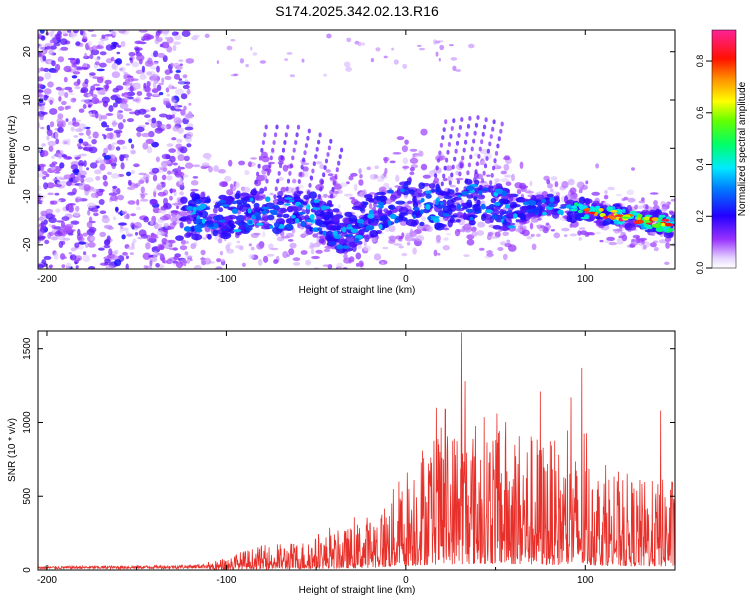 The image size is (750, 600). Describe the element at coordinates (700, 216) in the screenshot. I see `colorbar-tick-label: 0.2` at that location.